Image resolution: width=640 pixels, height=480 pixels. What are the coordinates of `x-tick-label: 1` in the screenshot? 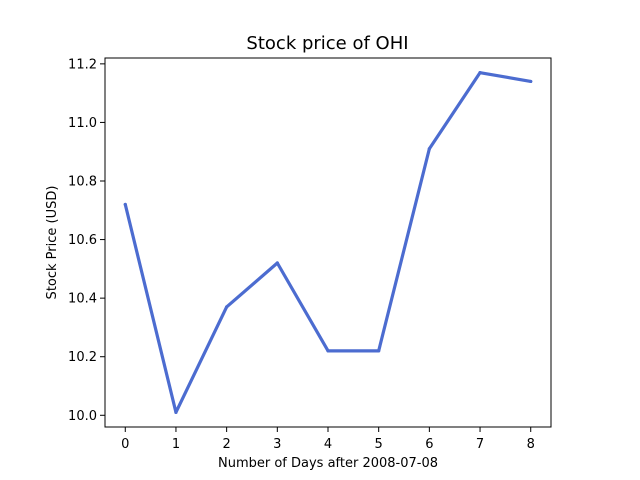 It's located at (176, 444).